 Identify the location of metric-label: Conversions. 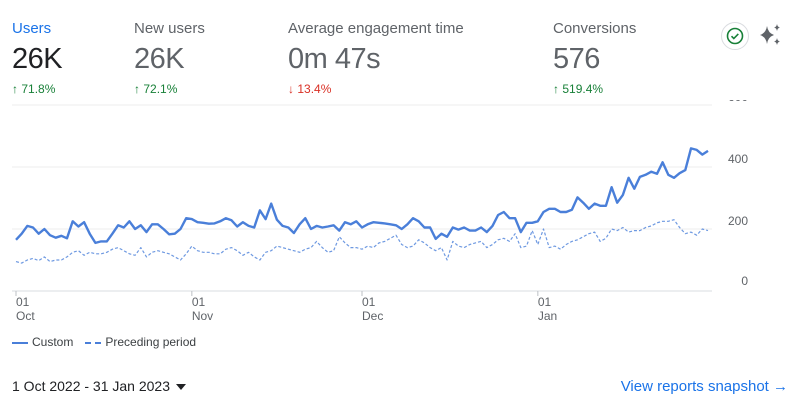
(595, 28).